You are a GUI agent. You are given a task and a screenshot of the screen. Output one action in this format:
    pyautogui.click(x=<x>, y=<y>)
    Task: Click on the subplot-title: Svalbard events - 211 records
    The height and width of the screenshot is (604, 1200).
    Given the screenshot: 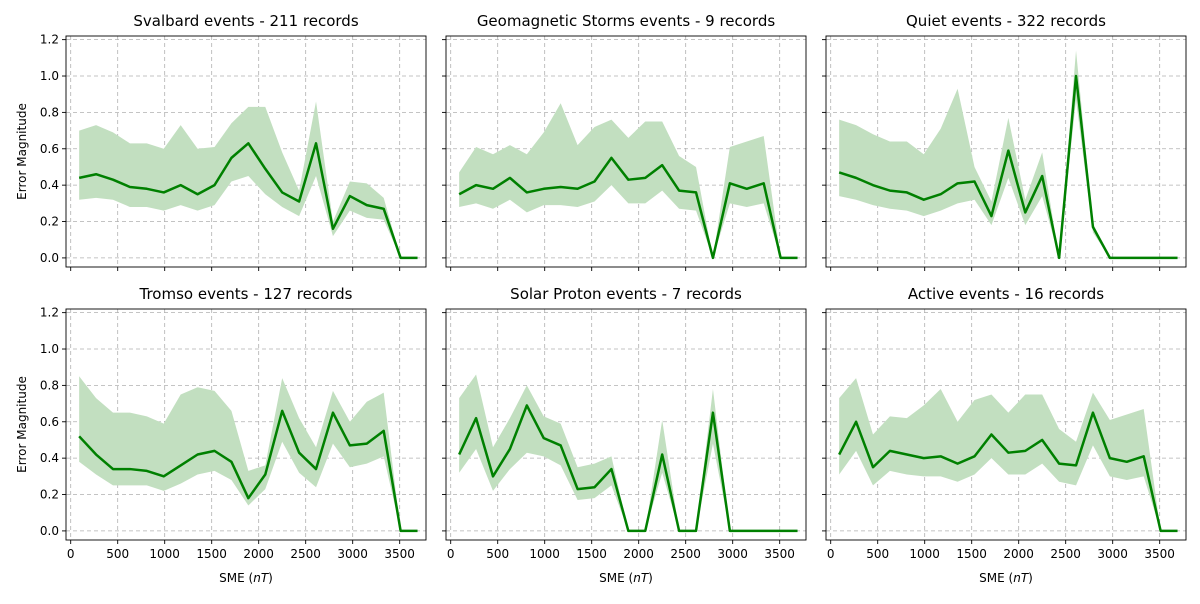 What is the action you would take?
    pyautogui.click(x=245, y=21)
    